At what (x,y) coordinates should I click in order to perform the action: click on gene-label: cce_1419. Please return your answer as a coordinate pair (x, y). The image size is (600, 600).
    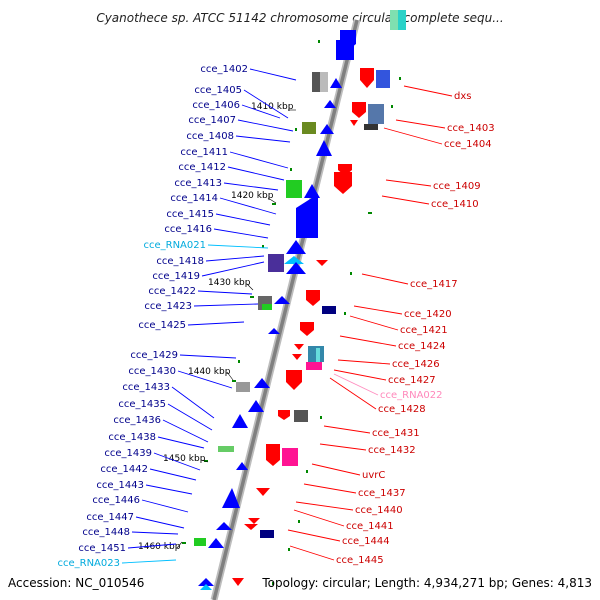
    Looking at the image, I should click on (176, 276).